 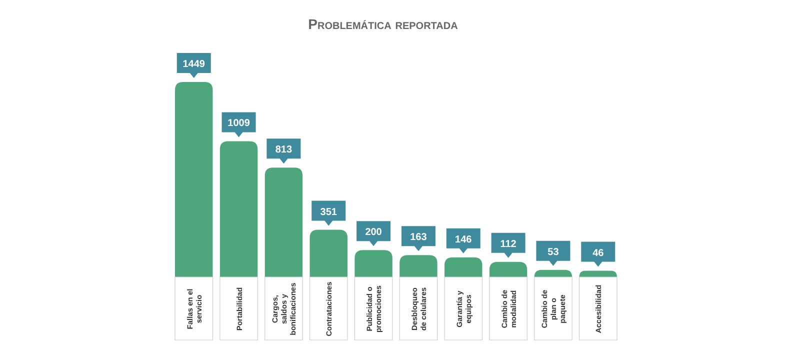 What do you see at coordinates (383, 24) in the screenshot?
I see `chart-title: Problemática reportada` at bounding box center [383, 24].